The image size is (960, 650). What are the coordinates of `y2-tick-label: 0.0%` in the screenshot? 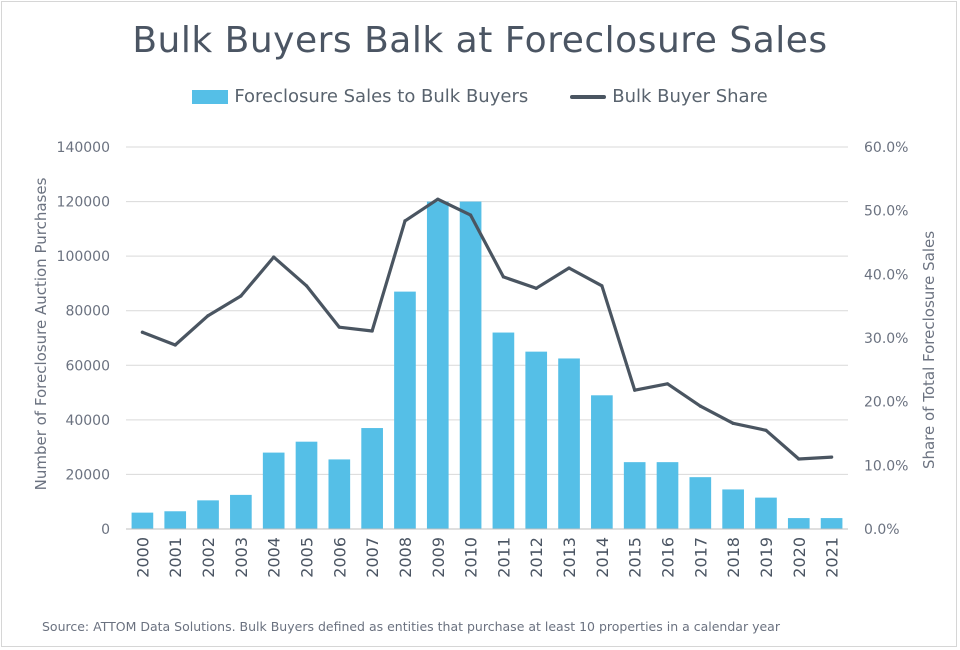 It's located at (882, 530).